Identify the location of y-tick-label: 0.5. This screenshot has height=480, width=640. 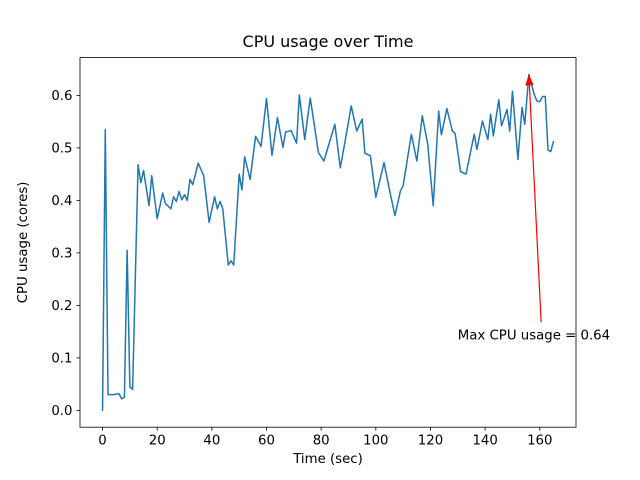
(61, 149).